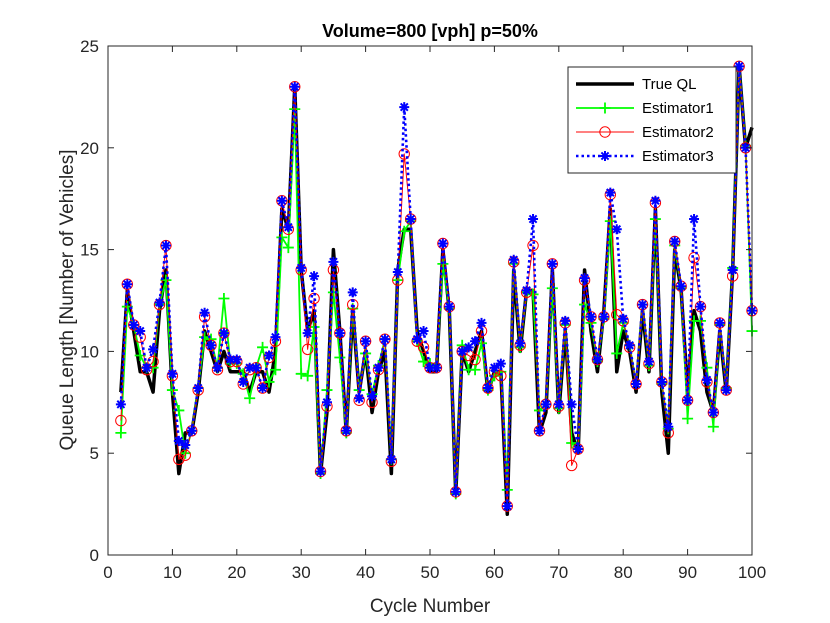  Describe the element at coordinates (558, 572) in the screenshot. I see `x-tick-label: 70` at that location.